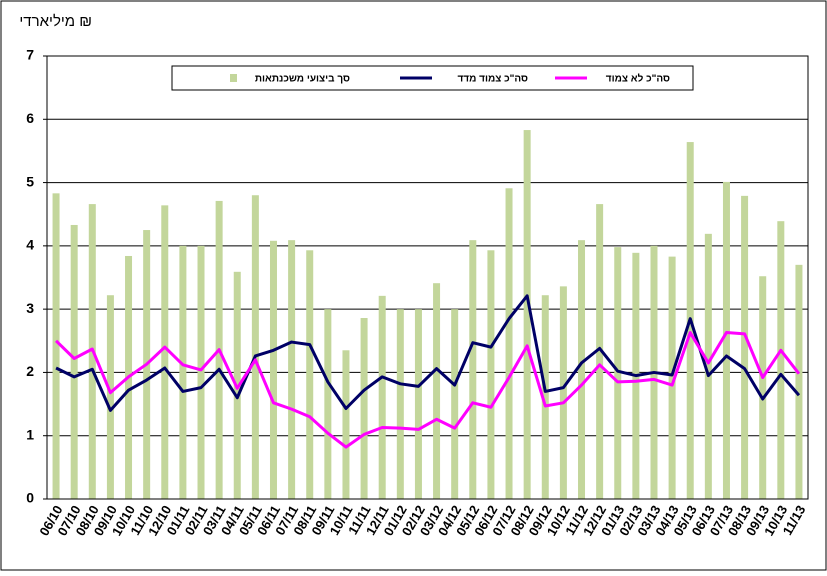 This screenshot has height=576, width=827. I want to click on y-tick-label: 7, so click(30, 55).